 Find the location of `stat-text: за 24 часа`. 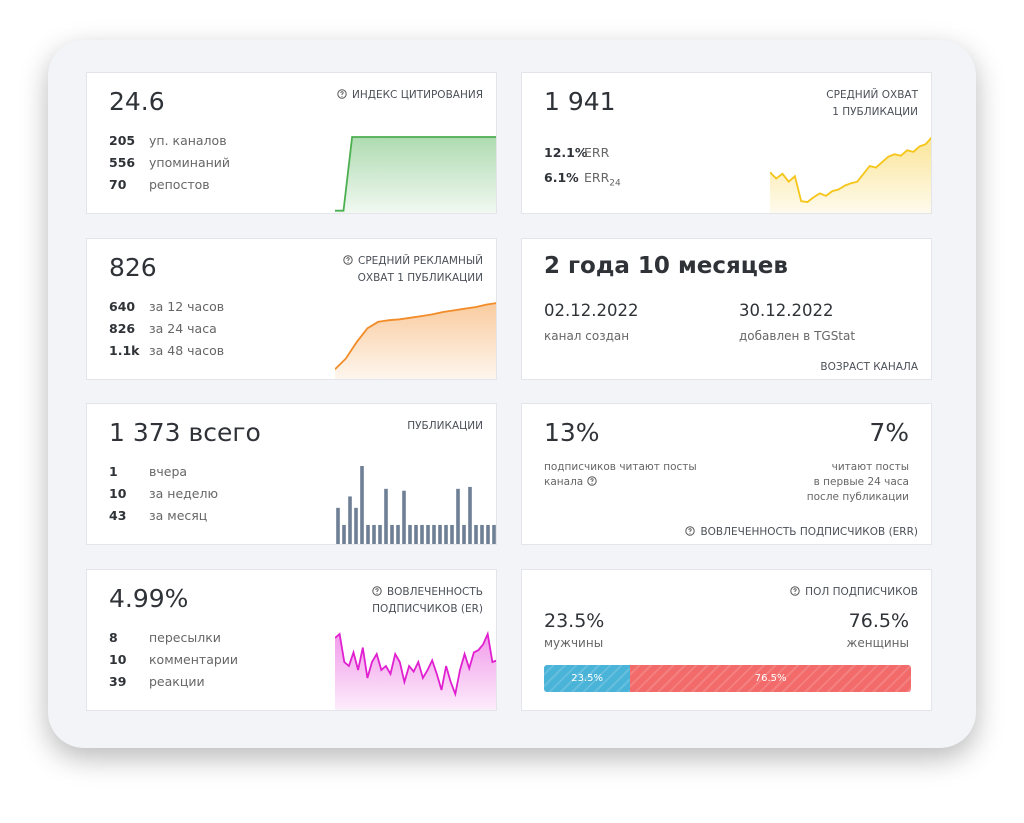

stat-text: за 24 часа is located at coordinates (183, 328).